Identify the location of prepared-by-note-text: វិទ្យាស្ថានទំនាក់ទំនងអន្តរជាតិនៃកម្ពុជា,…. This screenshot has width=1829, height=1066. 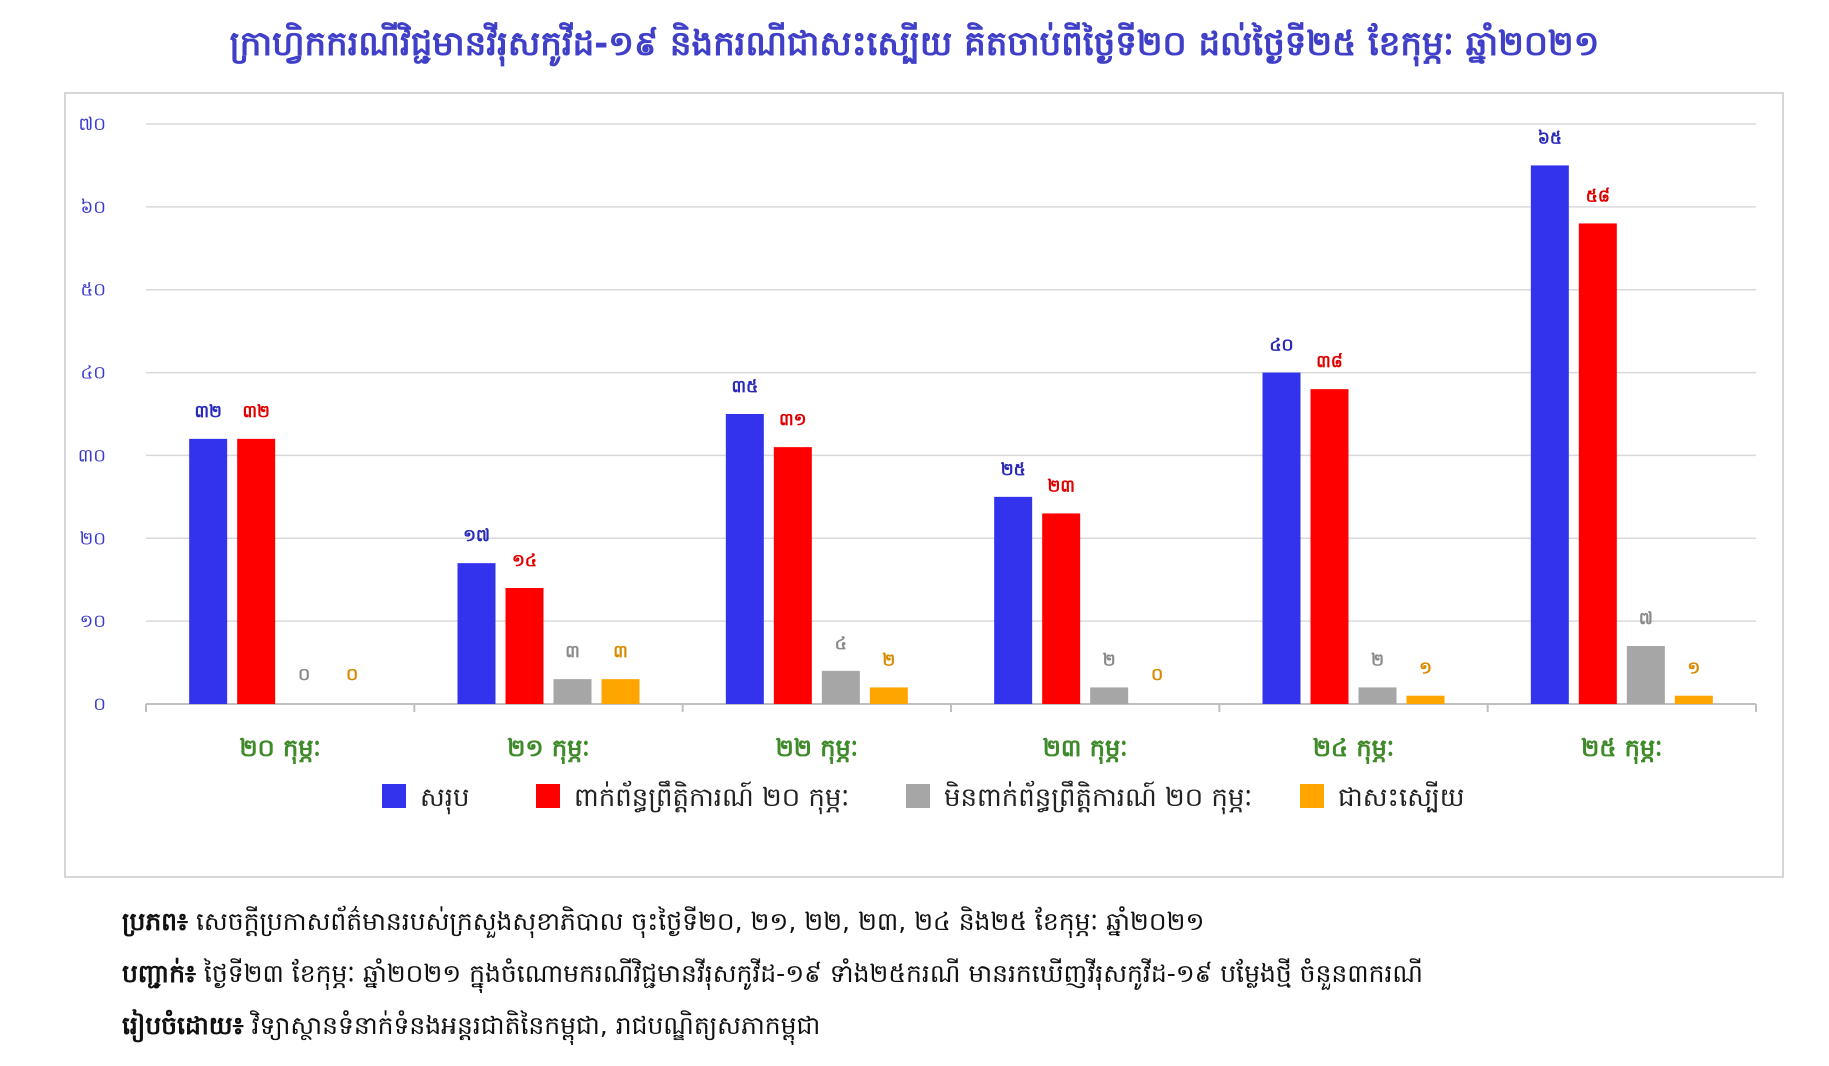
(532, 1025).